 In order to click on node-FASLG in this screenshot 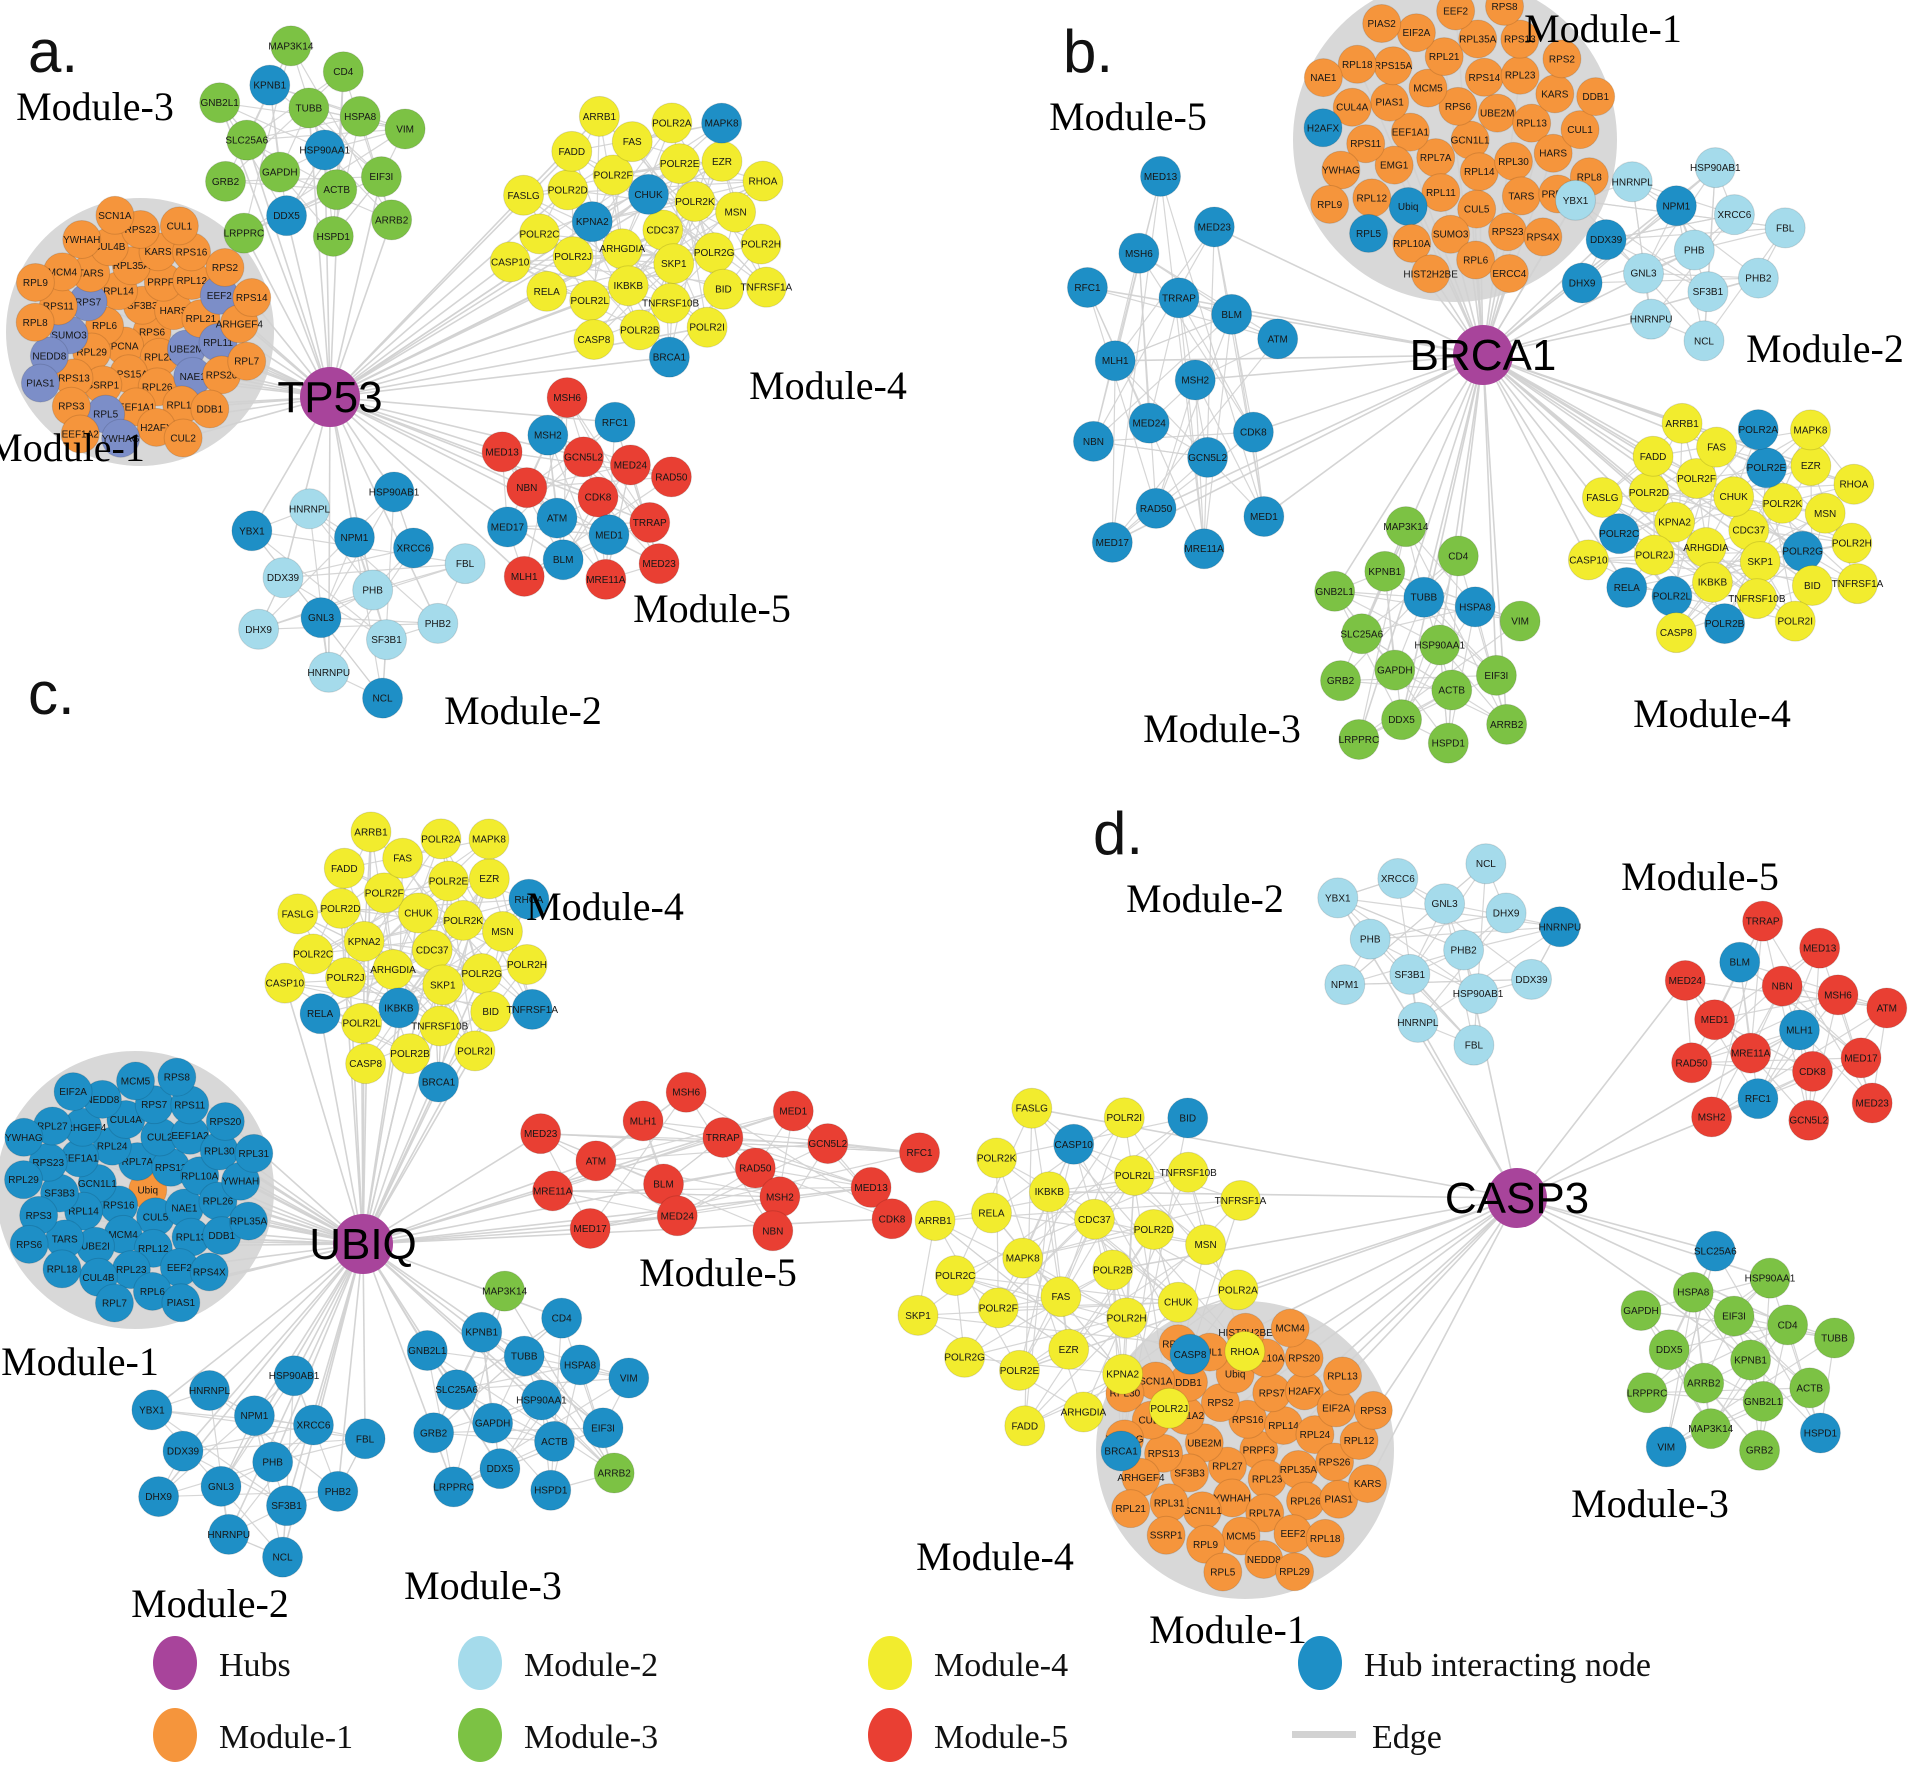, I will do `click(524, 195)`.